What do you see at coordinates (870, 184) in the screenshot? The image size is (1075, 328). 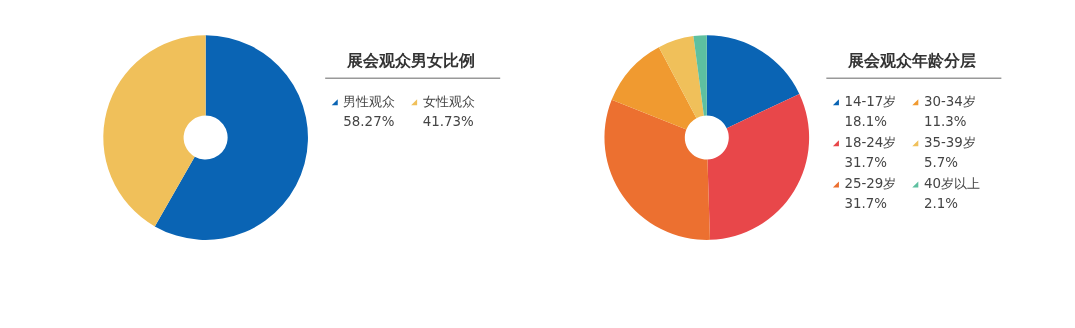 I see `legend-label: 25-29岁` at bounding box center [870, 184].